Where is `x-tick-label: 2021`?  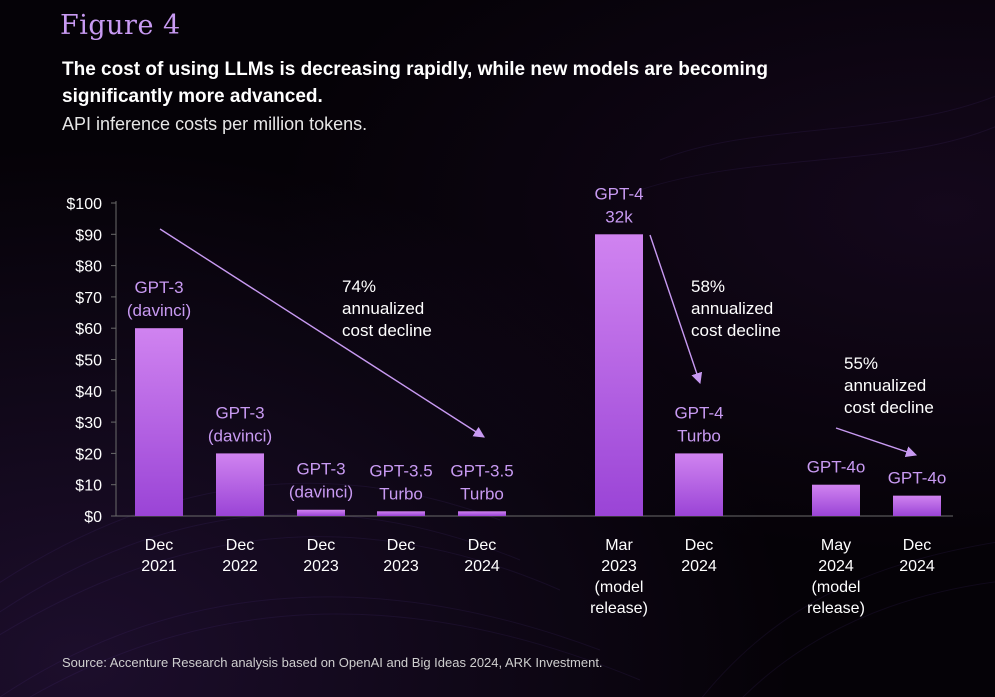 x-tick-label: 2021 is located at coordinates (159, 566).